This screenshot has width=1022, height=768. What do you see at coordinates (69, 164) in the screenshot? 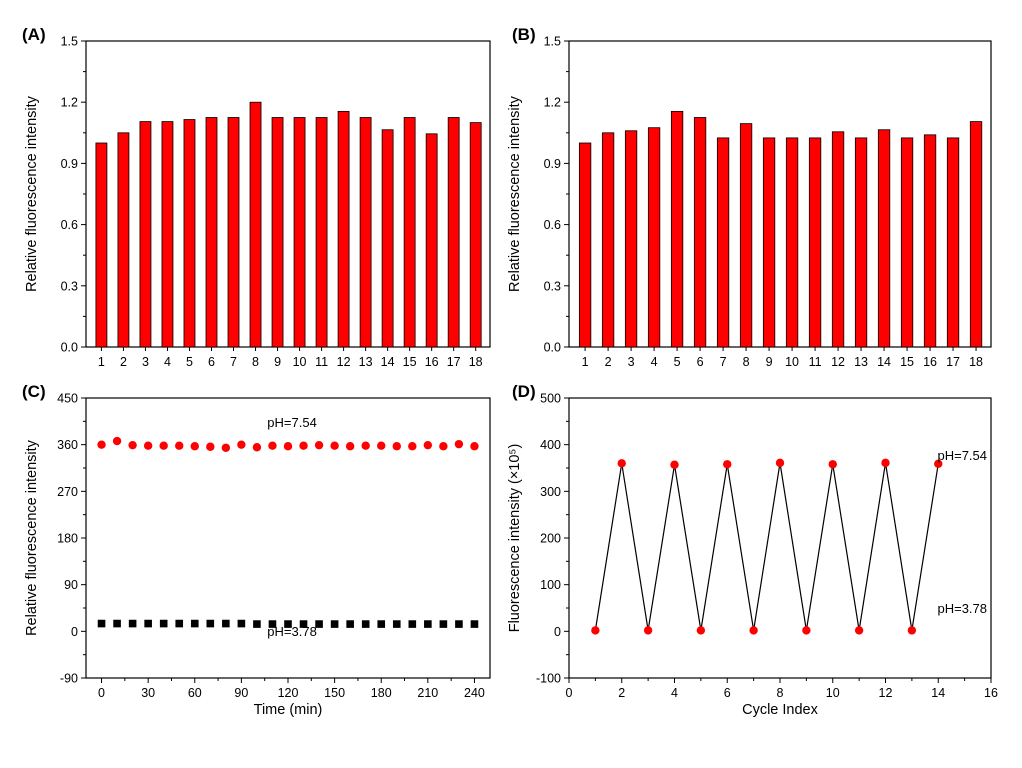
I see `y-tick-label: 0.9` at bounding box center [69, 164].